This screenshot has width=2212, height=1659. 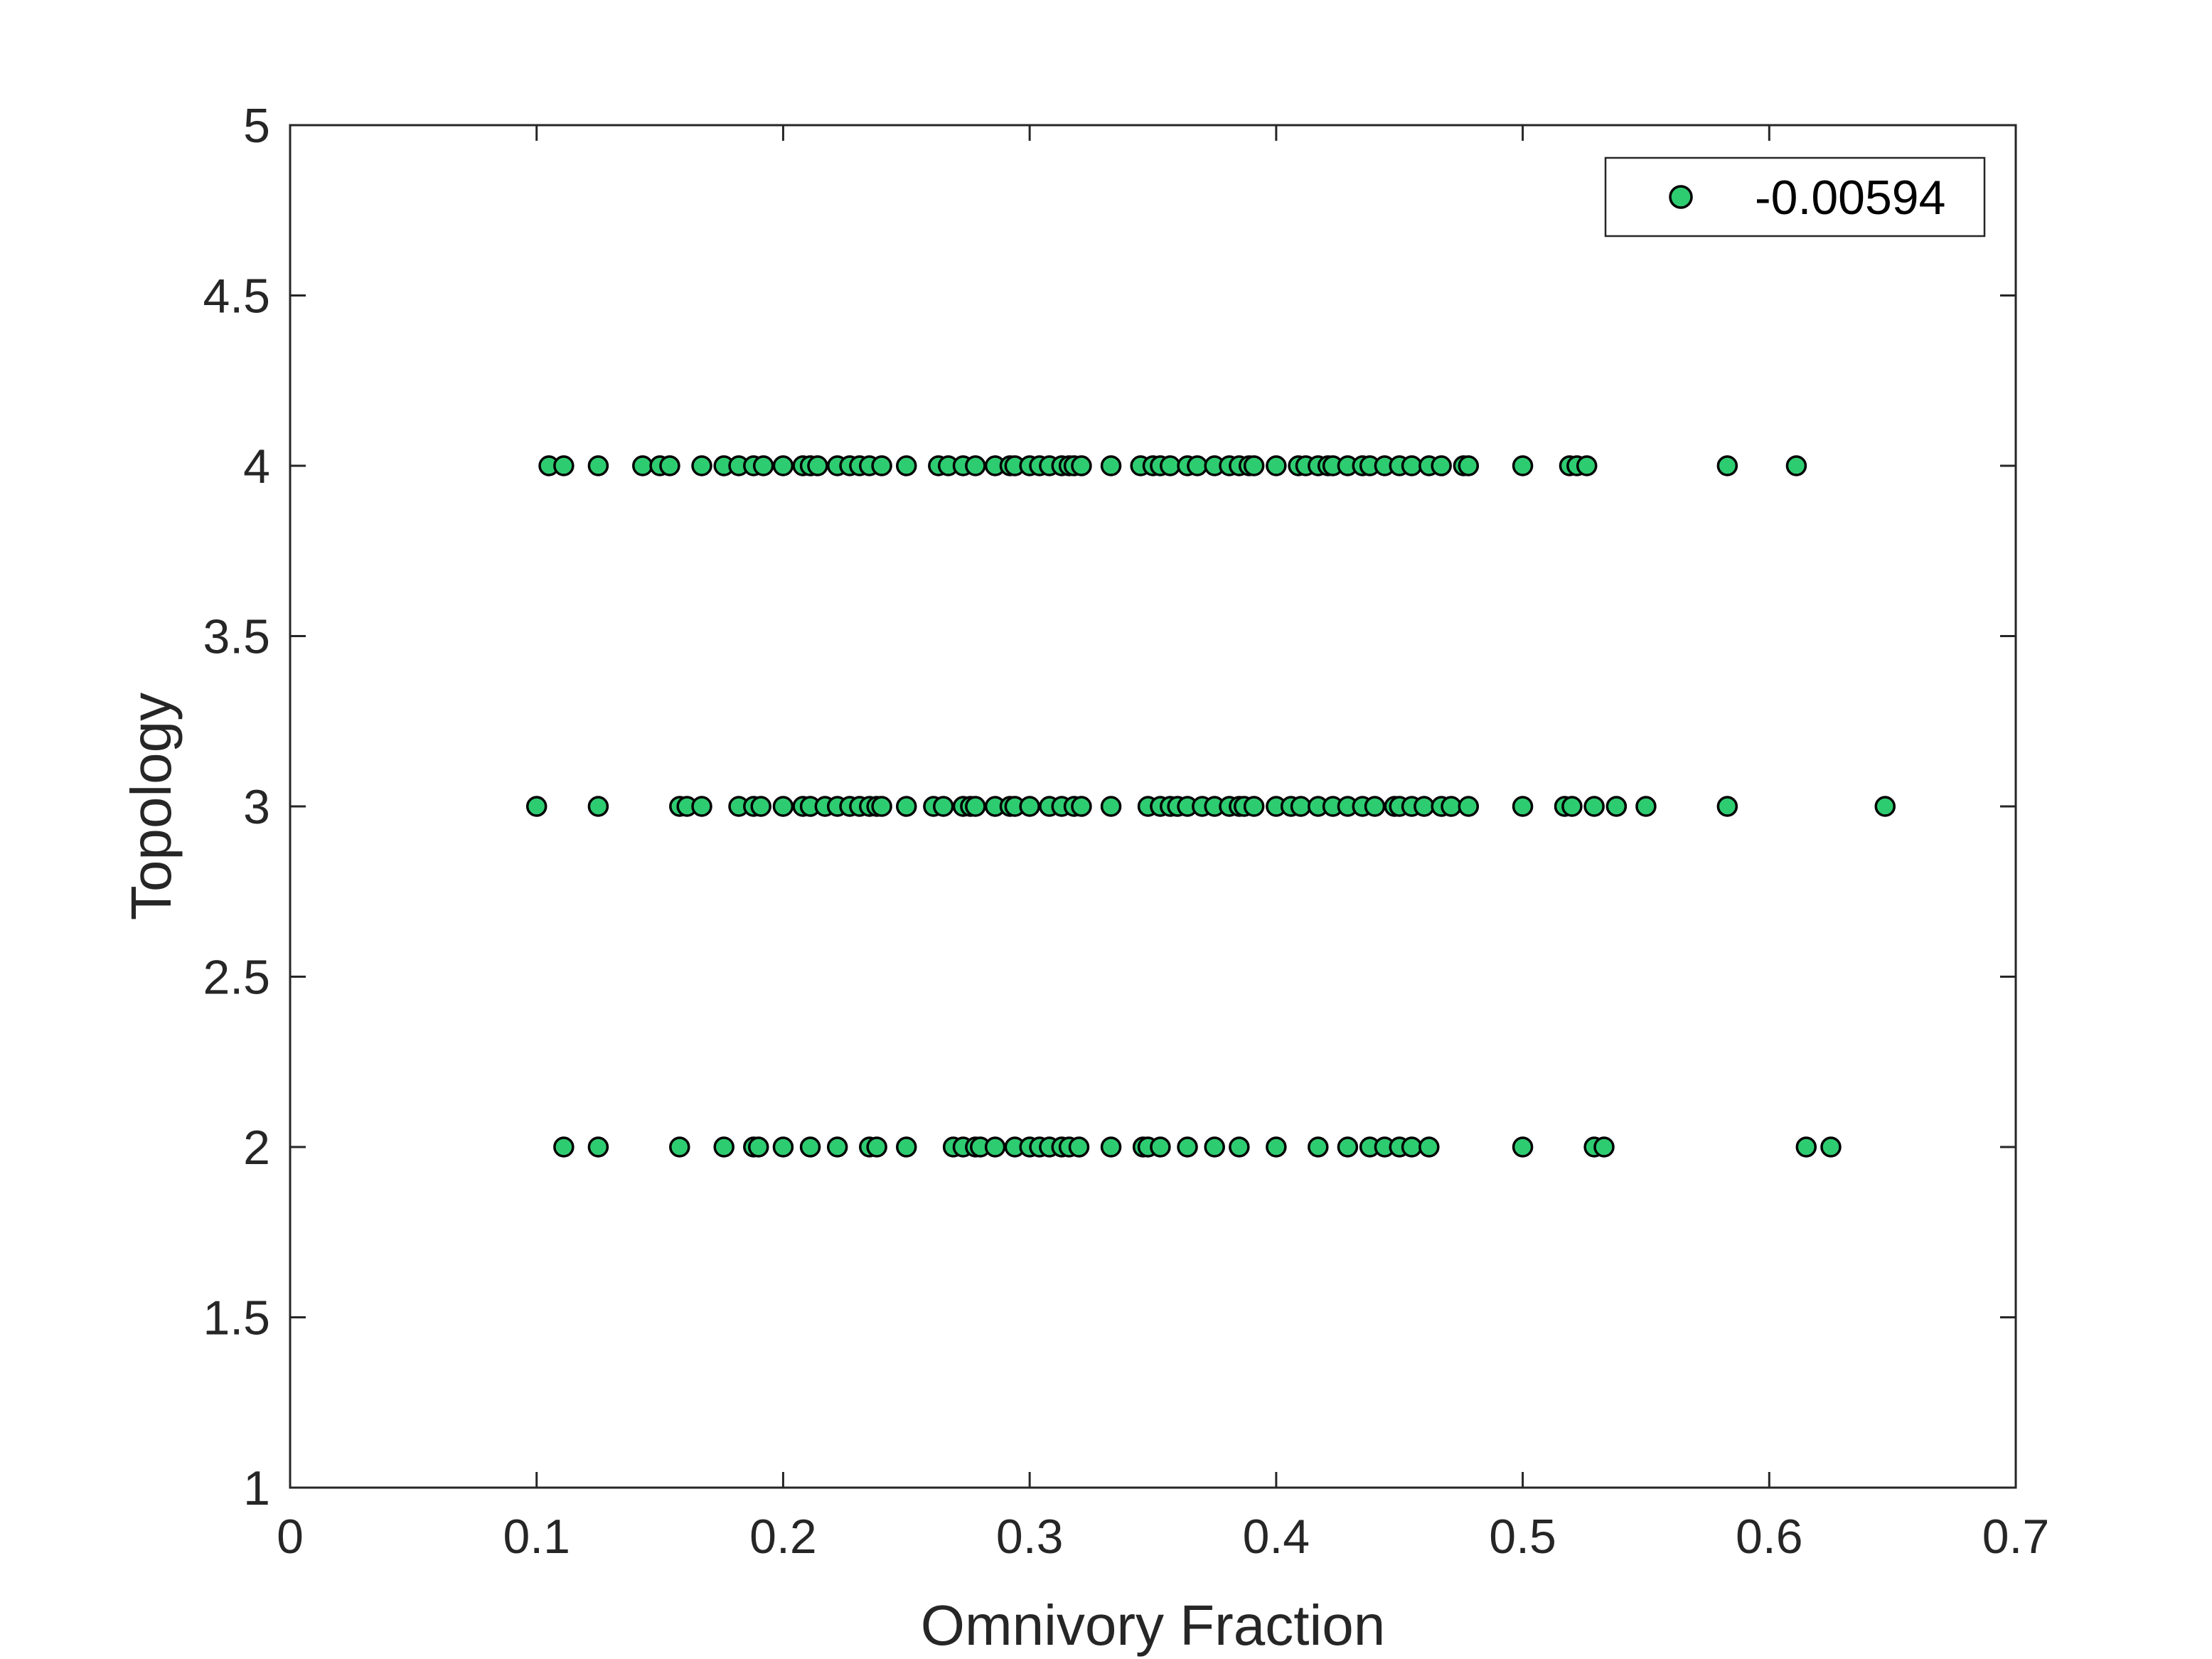 What do you see at coordinates (536, 1537) in the screenshot?
I see `x-tick-label: 0.1` at bounding box center [536, 1537].